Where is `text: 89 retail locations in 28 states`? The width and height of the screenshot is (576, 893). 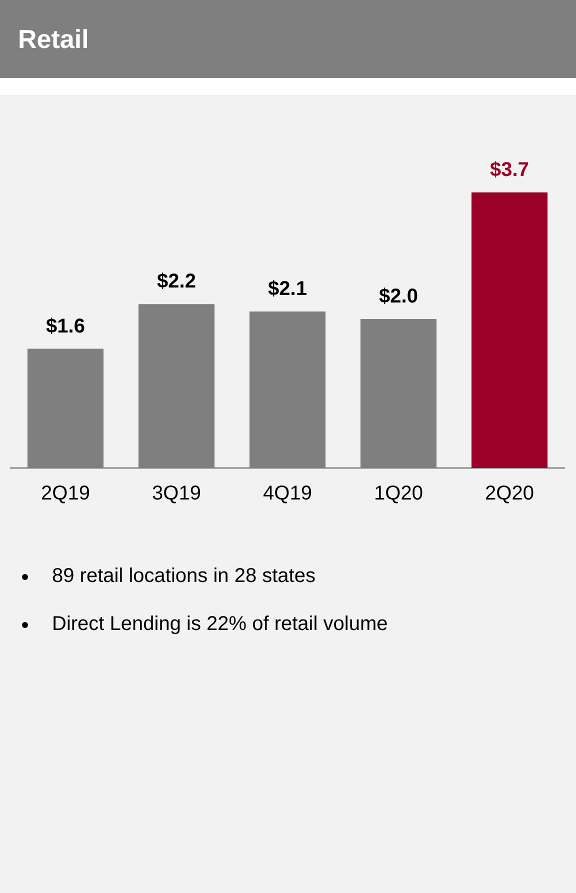 text: 89 retail locations in 28 states is located at coordinates (183, 576).